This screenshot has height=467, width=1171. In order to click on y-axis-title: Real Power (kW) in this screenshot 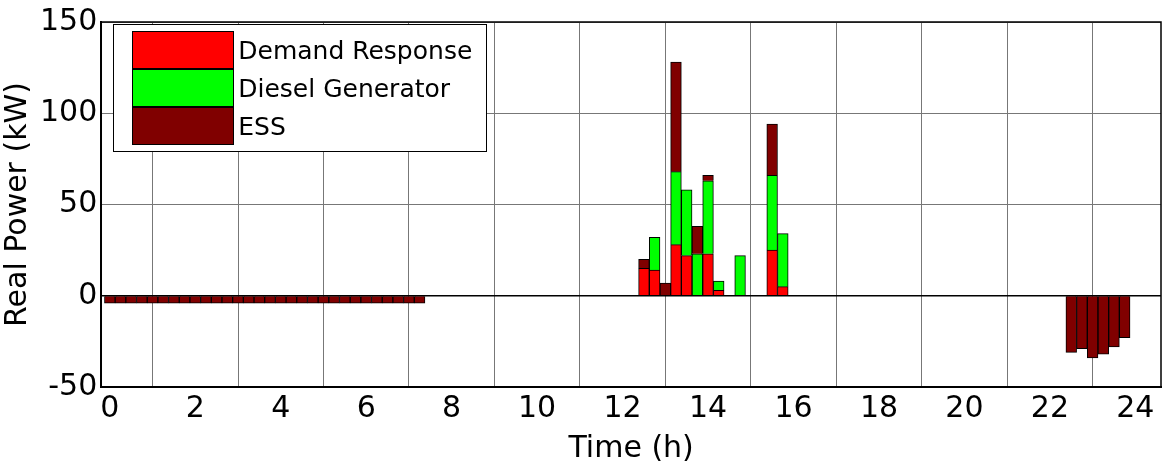, I will do `click(16, 204)`.